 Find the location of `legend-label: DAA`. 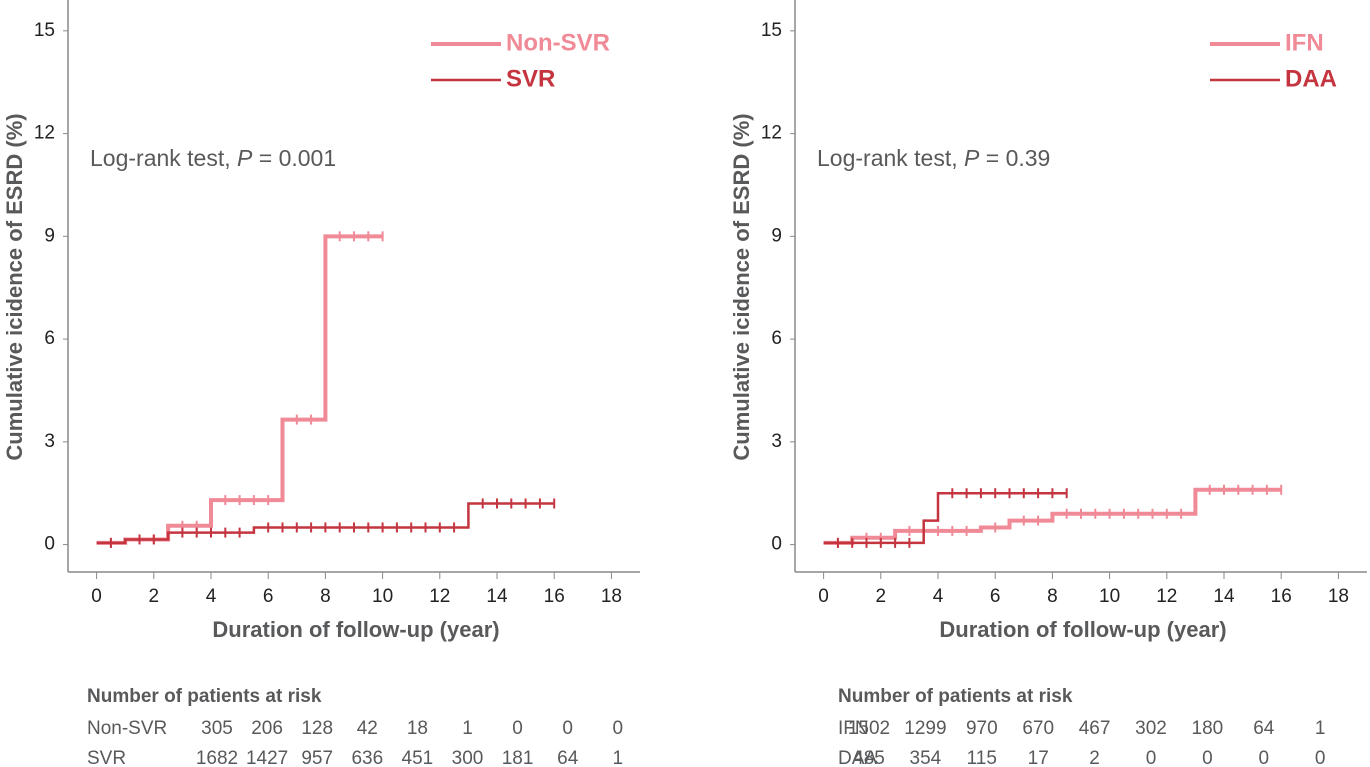

legend-label: DAA is located at coordinates (1311, 78).